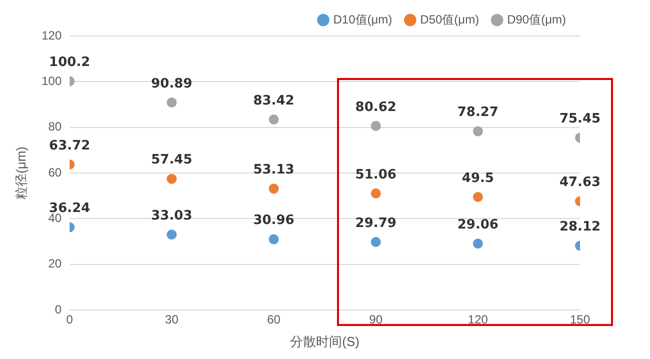  I want to click on data-label: 30.96, so click(273, 220).